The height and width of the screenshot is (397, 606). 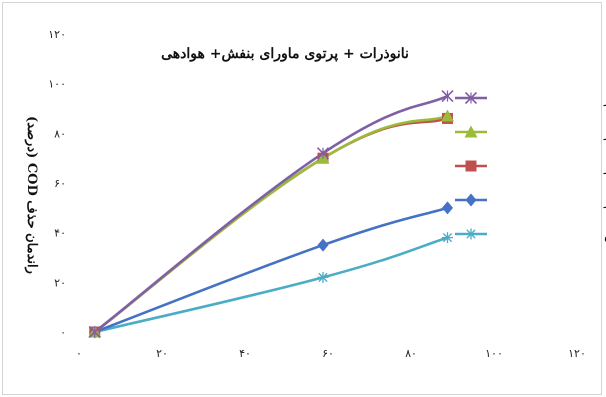 I want to click on legend-label: نانوذرات صفر گرم در لیتر, so click(x=604, y=201).